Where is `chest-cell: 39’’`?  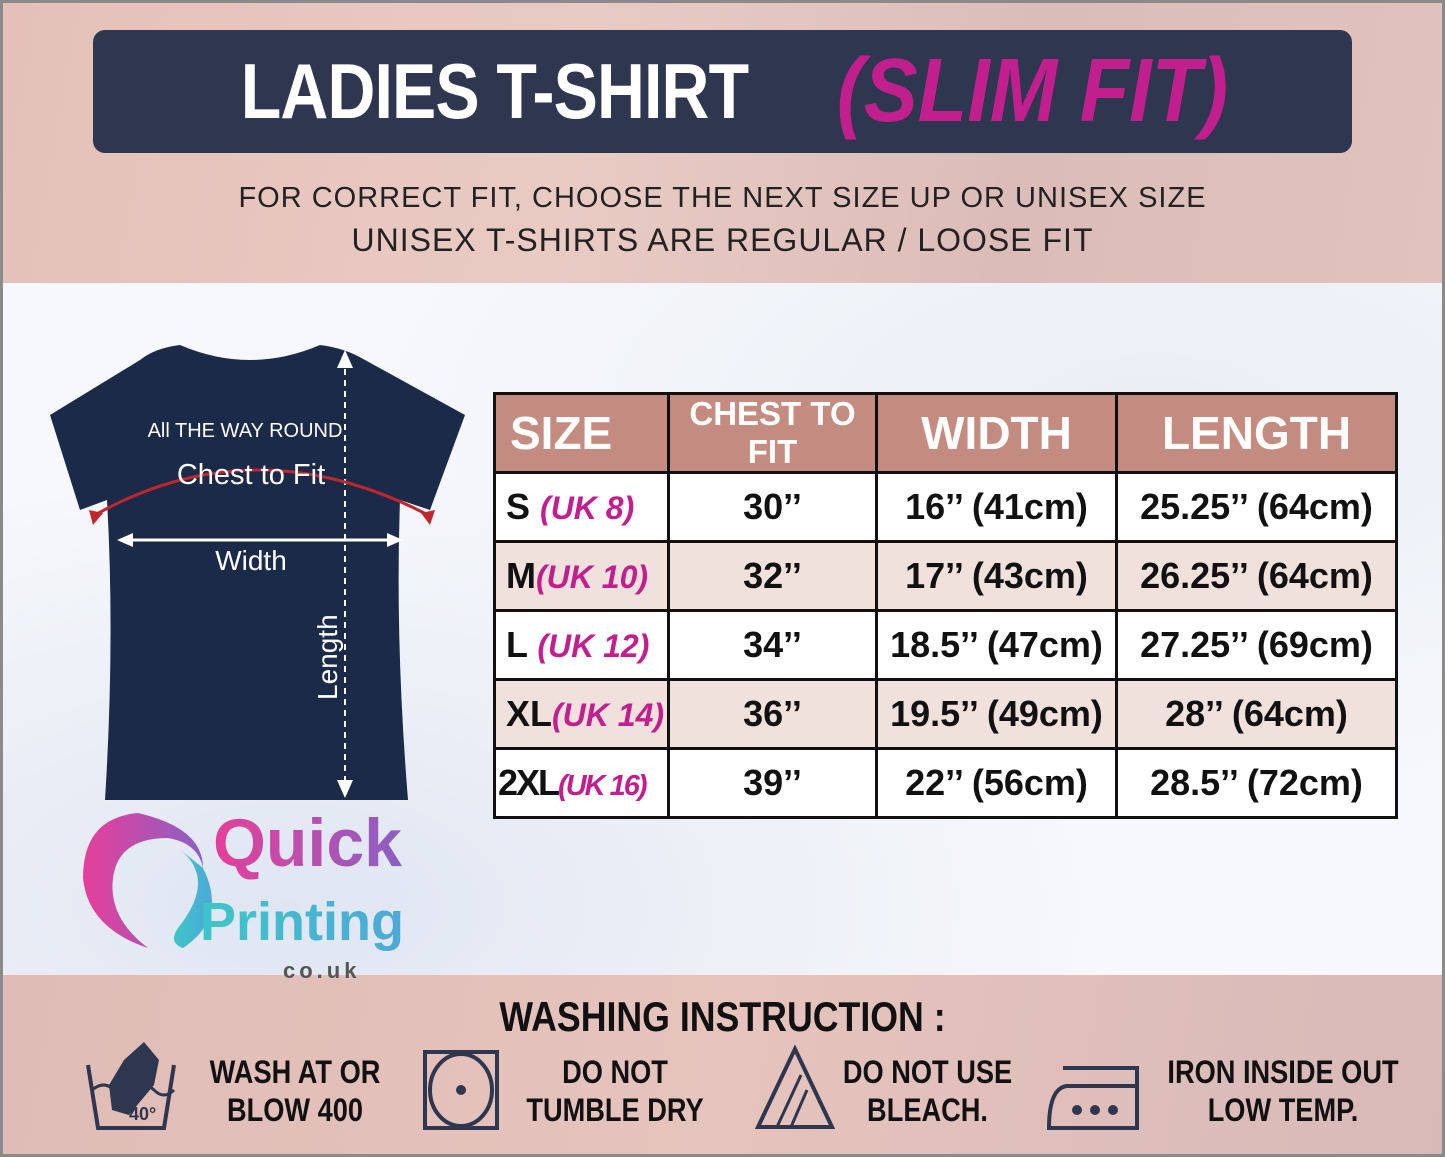 chest-cell: 39’’ is located at coordinates (772, 783).